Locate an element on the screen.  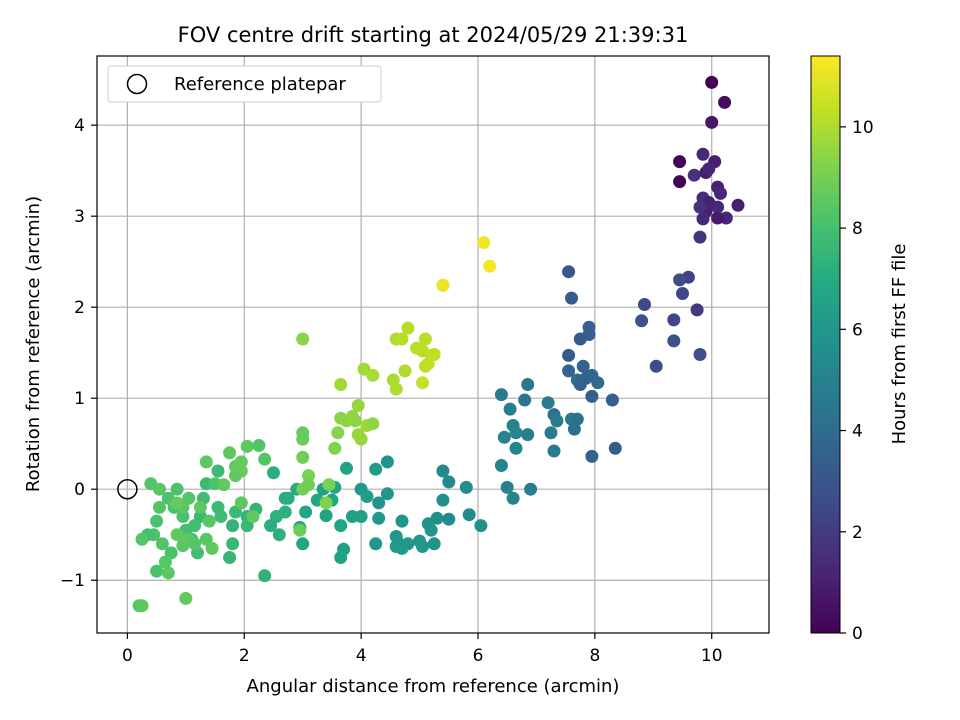
colorbar-gradient is located at coordinates (825, 344).